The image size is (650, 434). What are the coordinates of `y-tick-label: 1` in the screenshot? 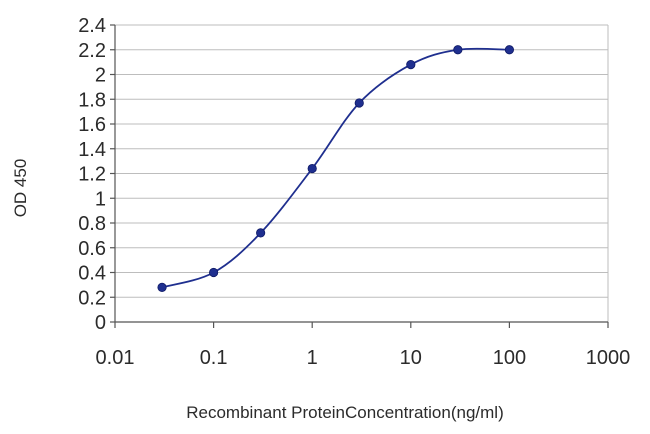 It's located at (100, 199).